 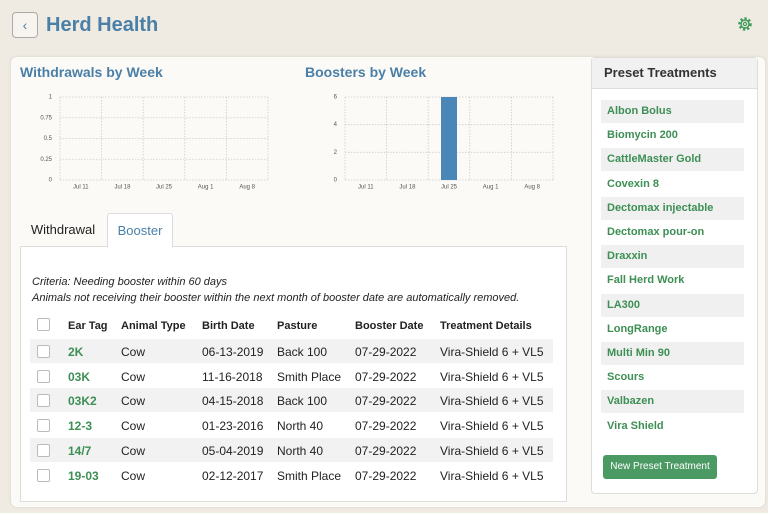 I want to click on preset-item: Albon Bolus, so click(x=639, y=111).